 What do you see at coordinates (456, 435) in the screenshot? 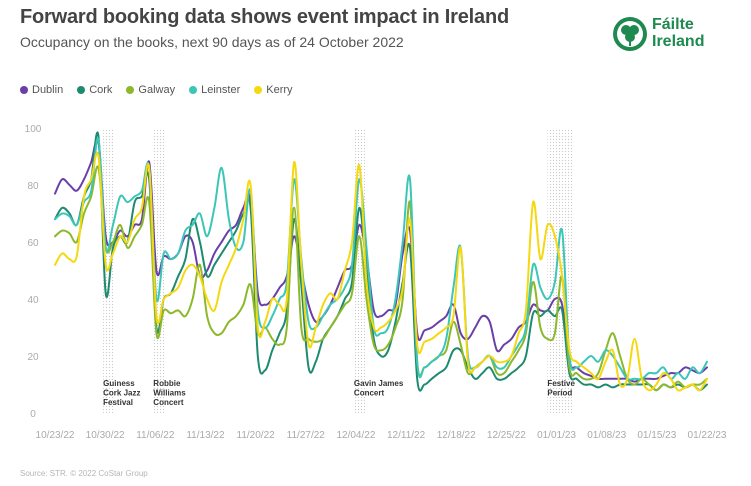
I see `x-tick-label: 12/18/22` at bounding box center [456, 435].